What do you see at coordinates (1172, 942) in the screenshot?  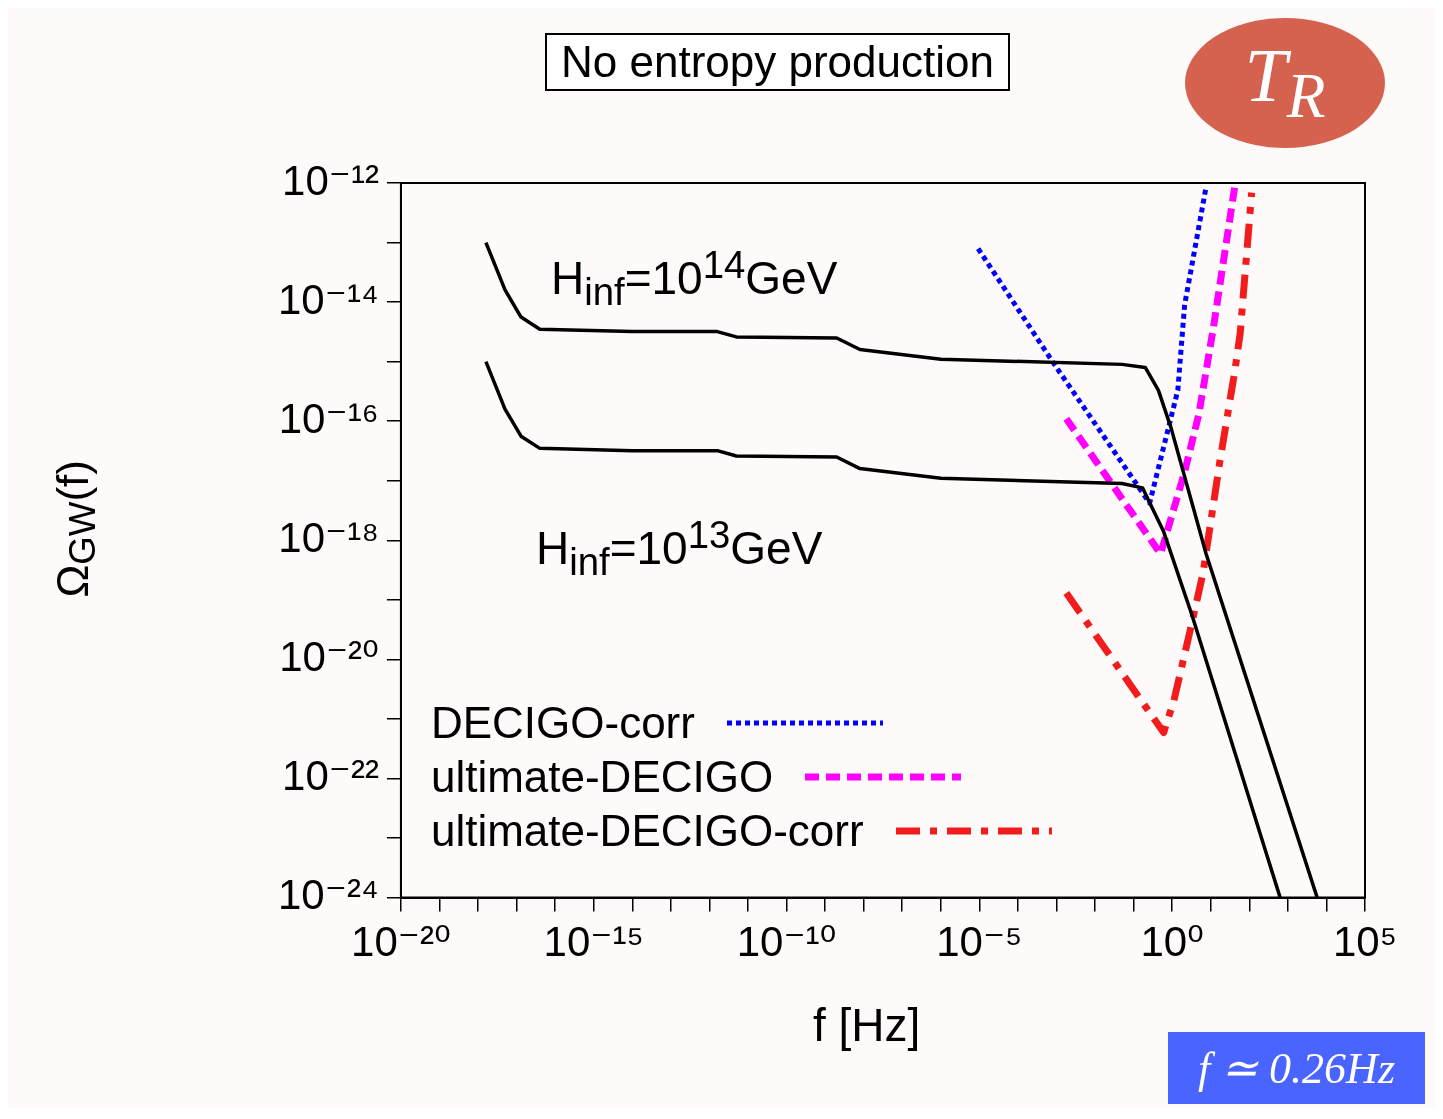 I see `x-tick-label: 10⁰` at bounding box center [1172, 942].